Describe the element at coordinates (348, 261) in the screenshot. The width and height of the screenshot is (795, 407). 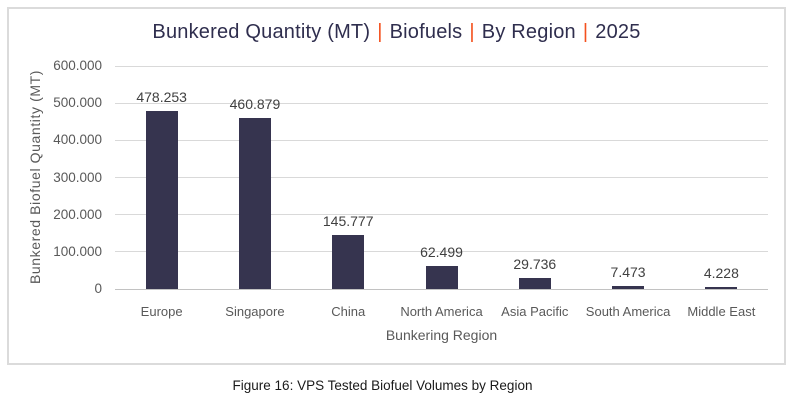
I see `bar-china` at that location.